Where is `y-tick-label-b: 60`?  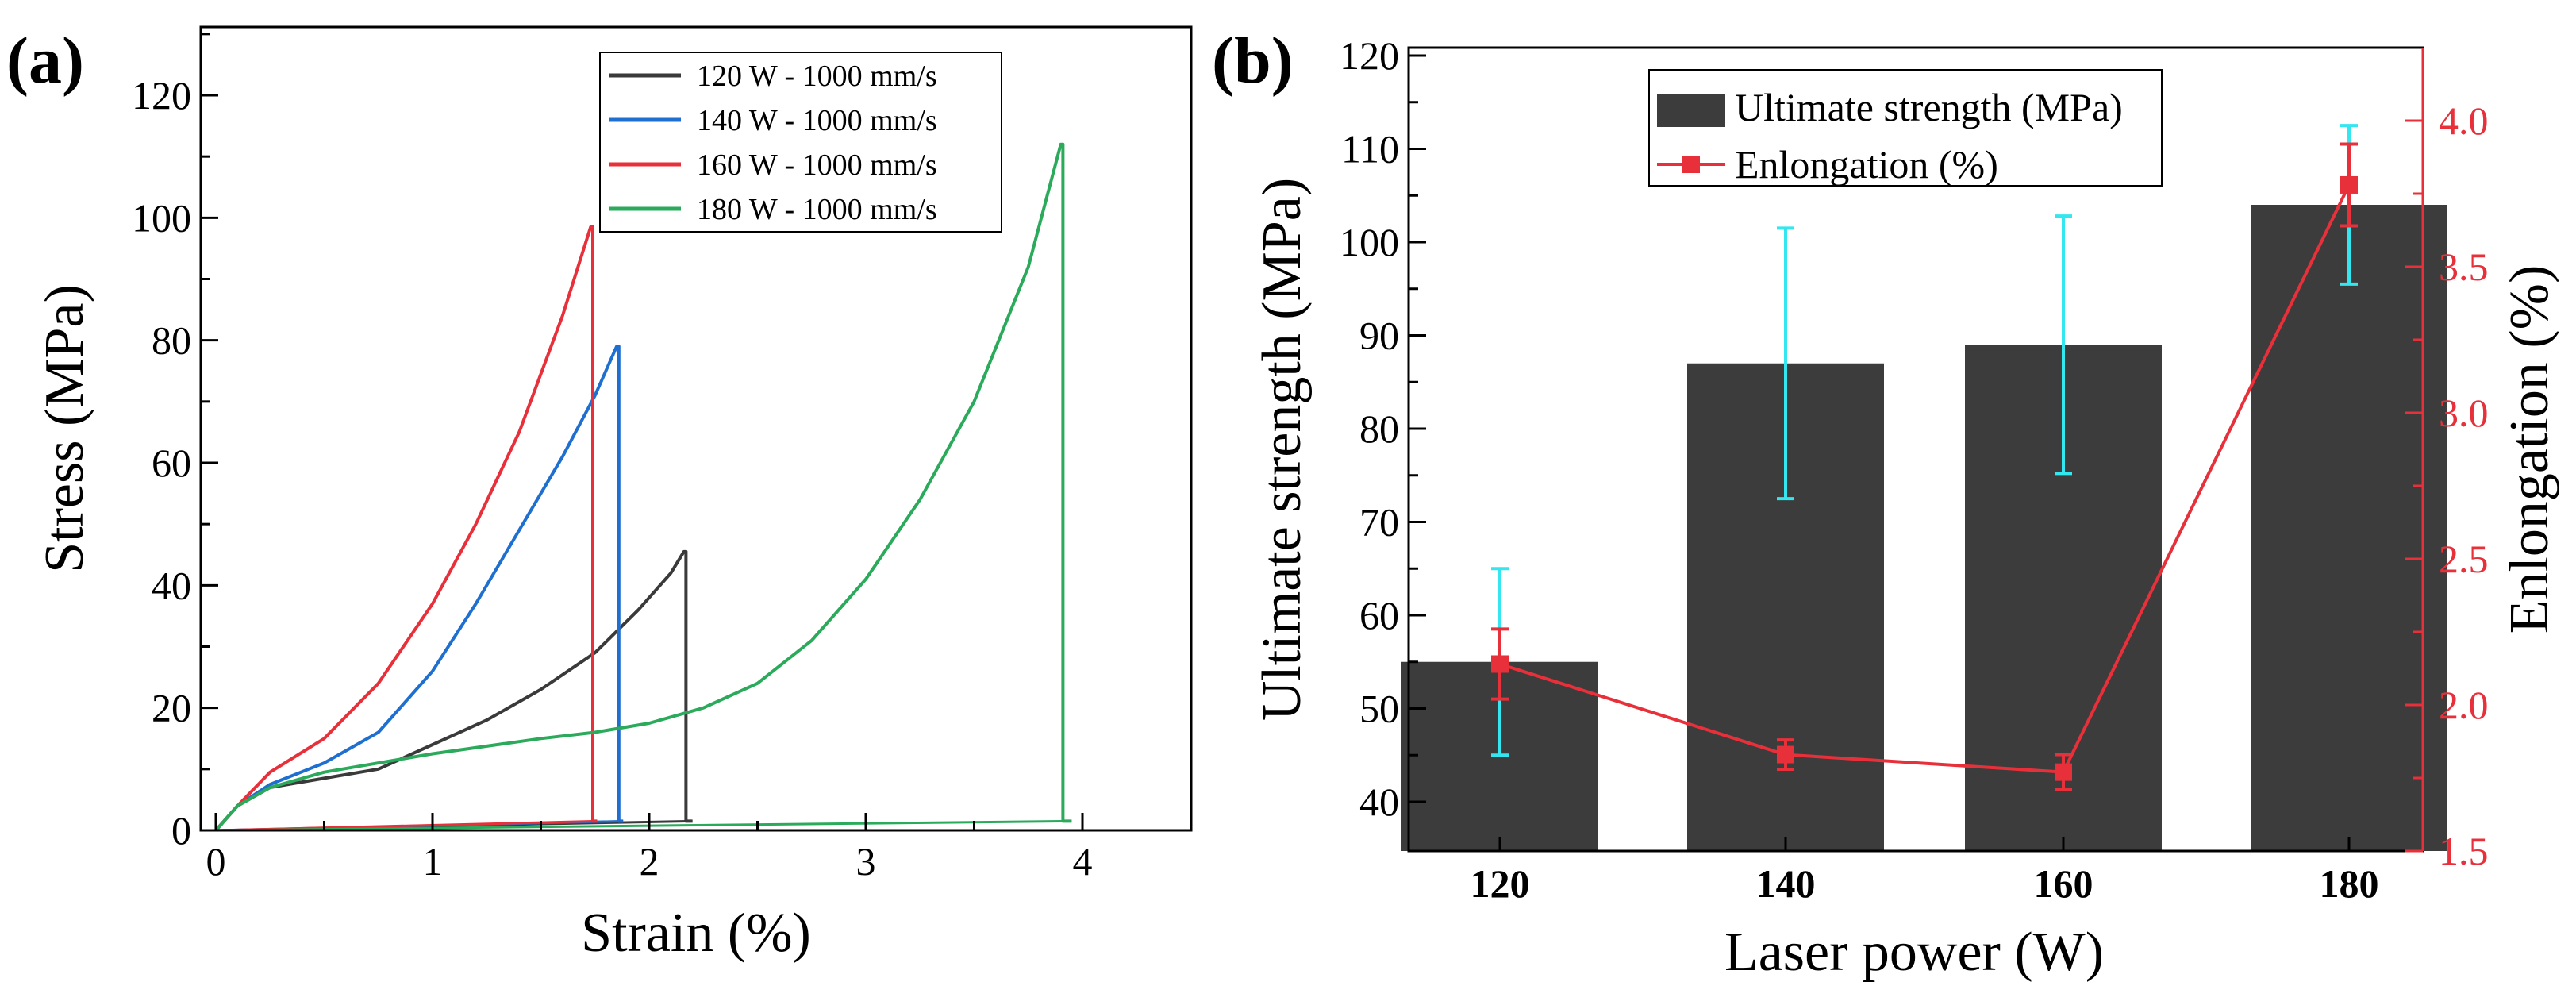 y-tick-label-b: 60 is located at coordinates (1379, 615).